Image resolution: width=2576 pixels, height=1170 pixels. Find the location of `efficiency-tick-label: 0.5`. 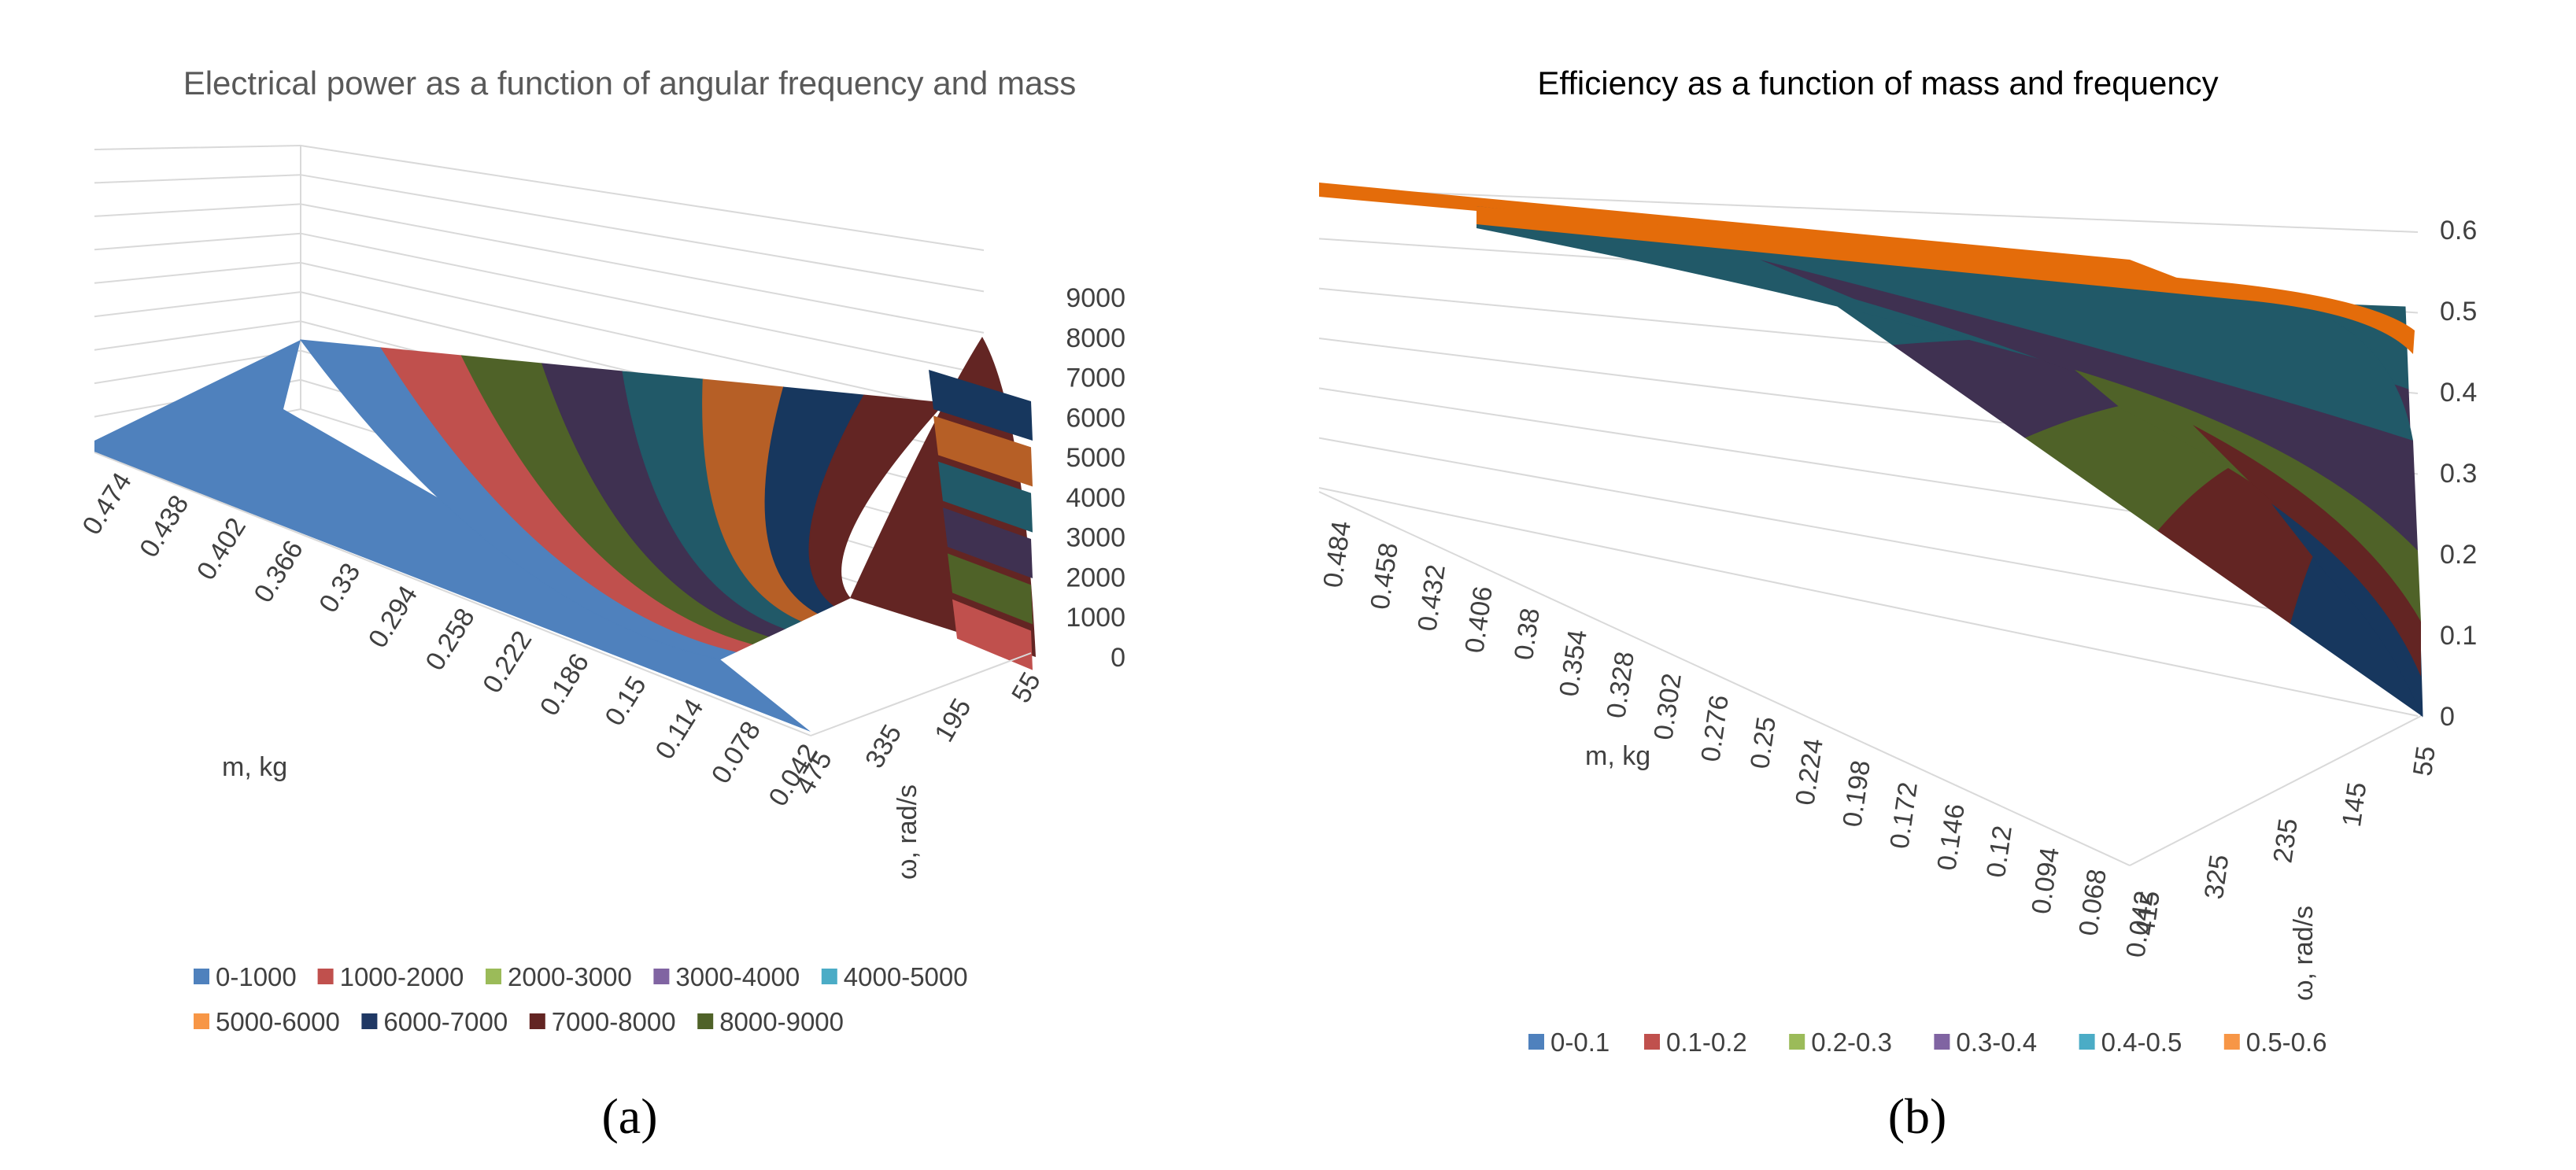

efficiency-tick-label: 0.5 is located at coordinates (2458, 312).